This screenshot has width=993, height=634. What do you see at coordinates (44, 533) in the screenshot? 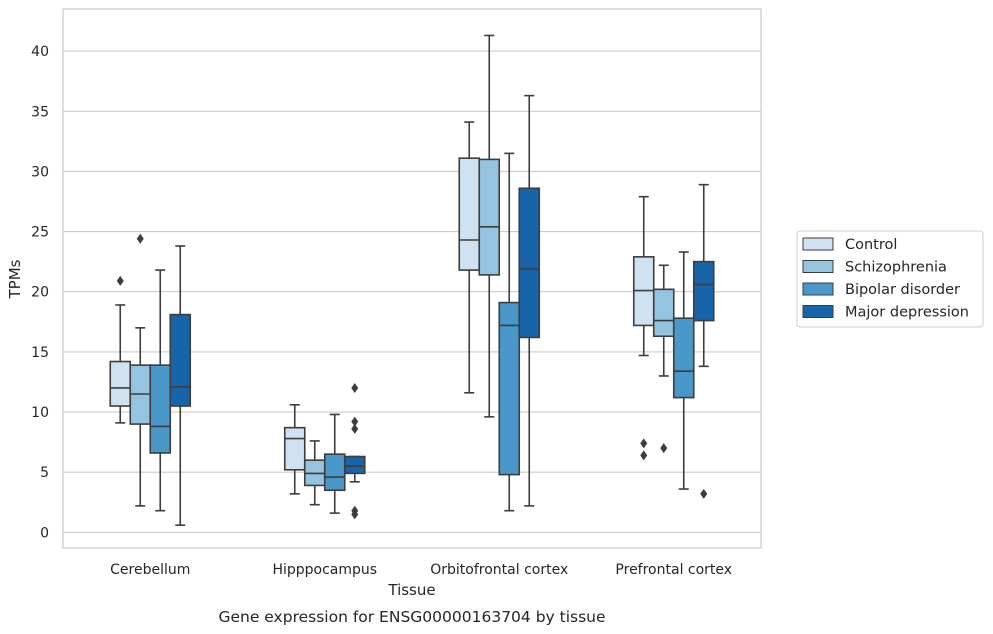
I see `y-tick-label: 0` at bounding box center [44, 533].